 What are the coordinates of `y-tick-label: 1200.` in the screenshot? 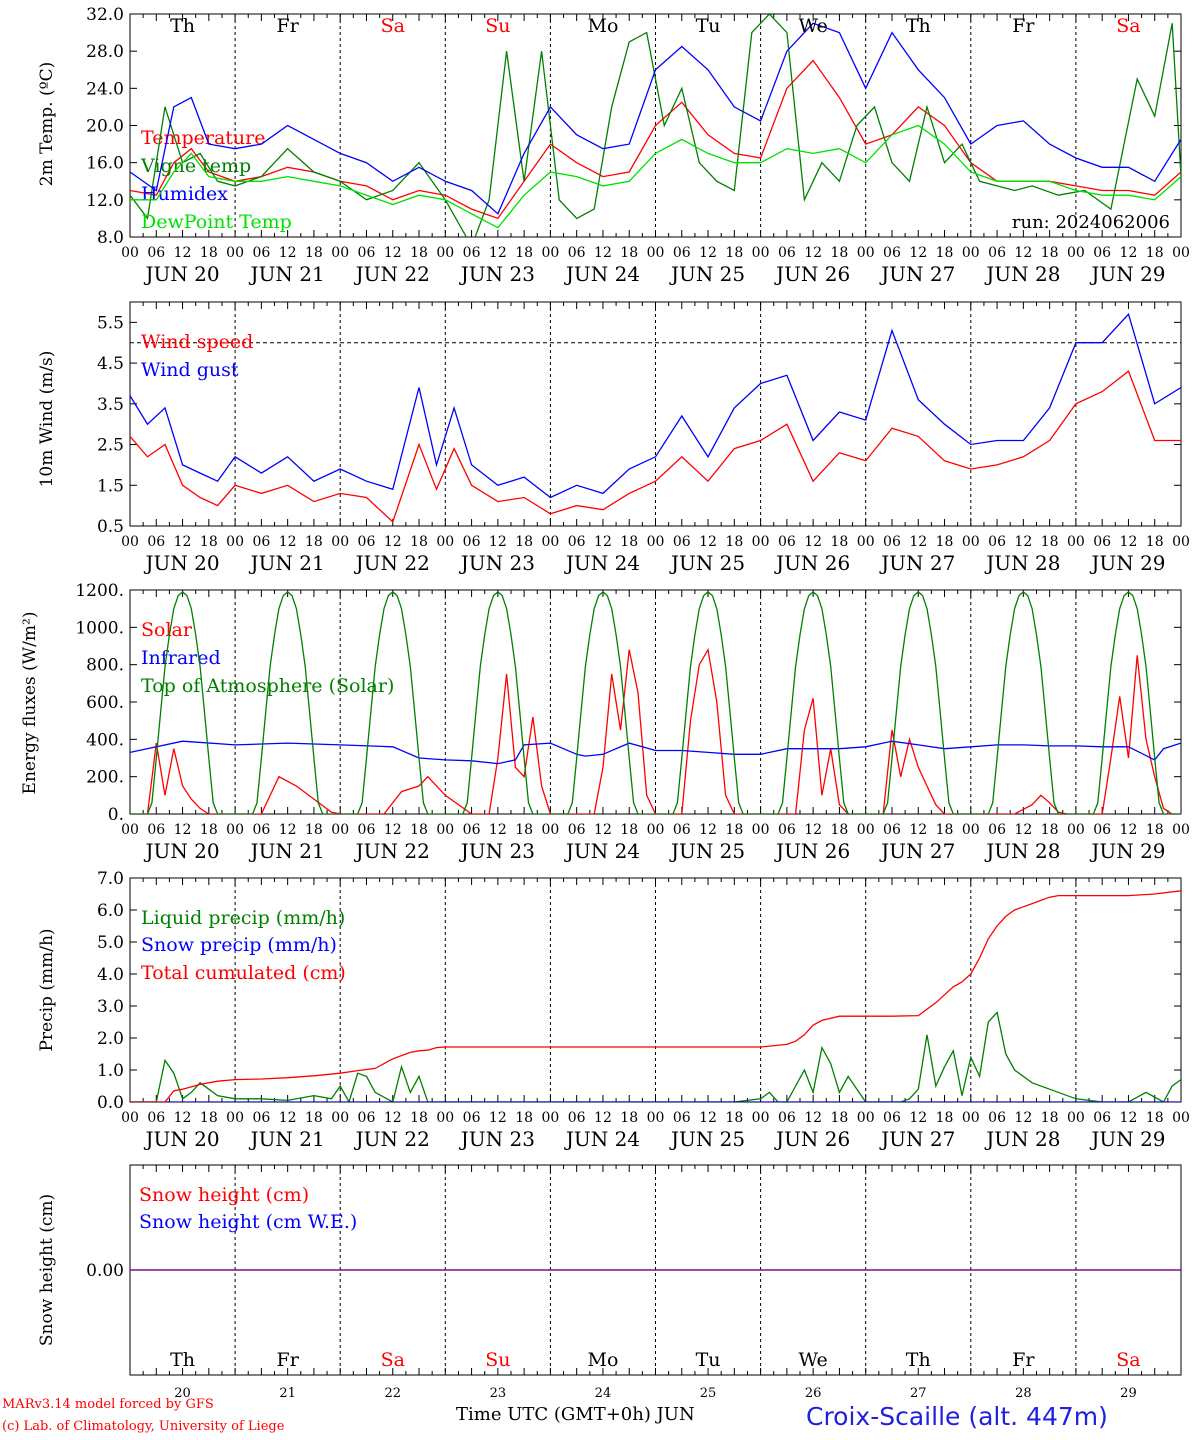 It's located at (99, 591).